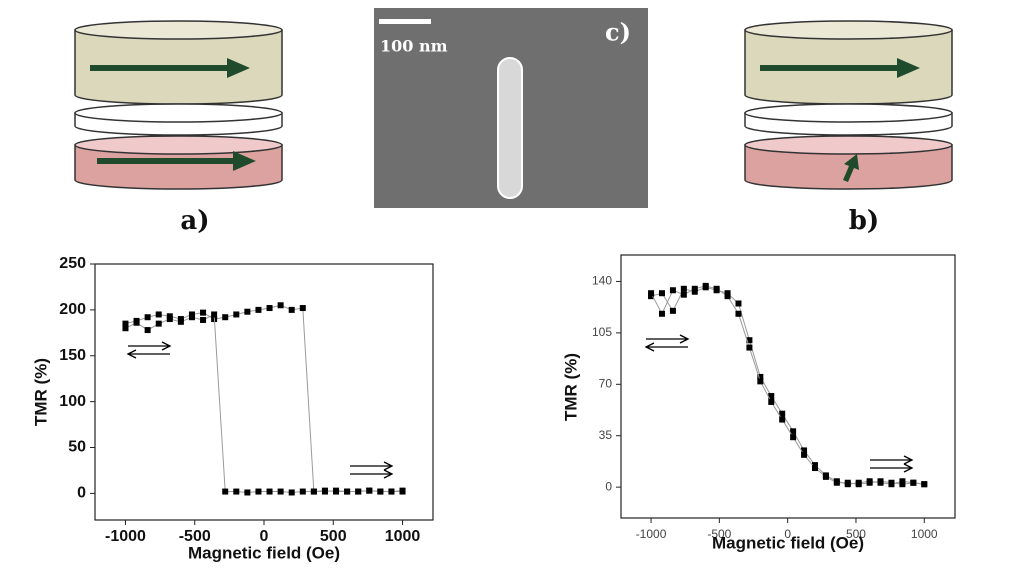  Describe the element at coordinates (77, 447) in the screenshot. I see `y-tick-label: 50` at that location.